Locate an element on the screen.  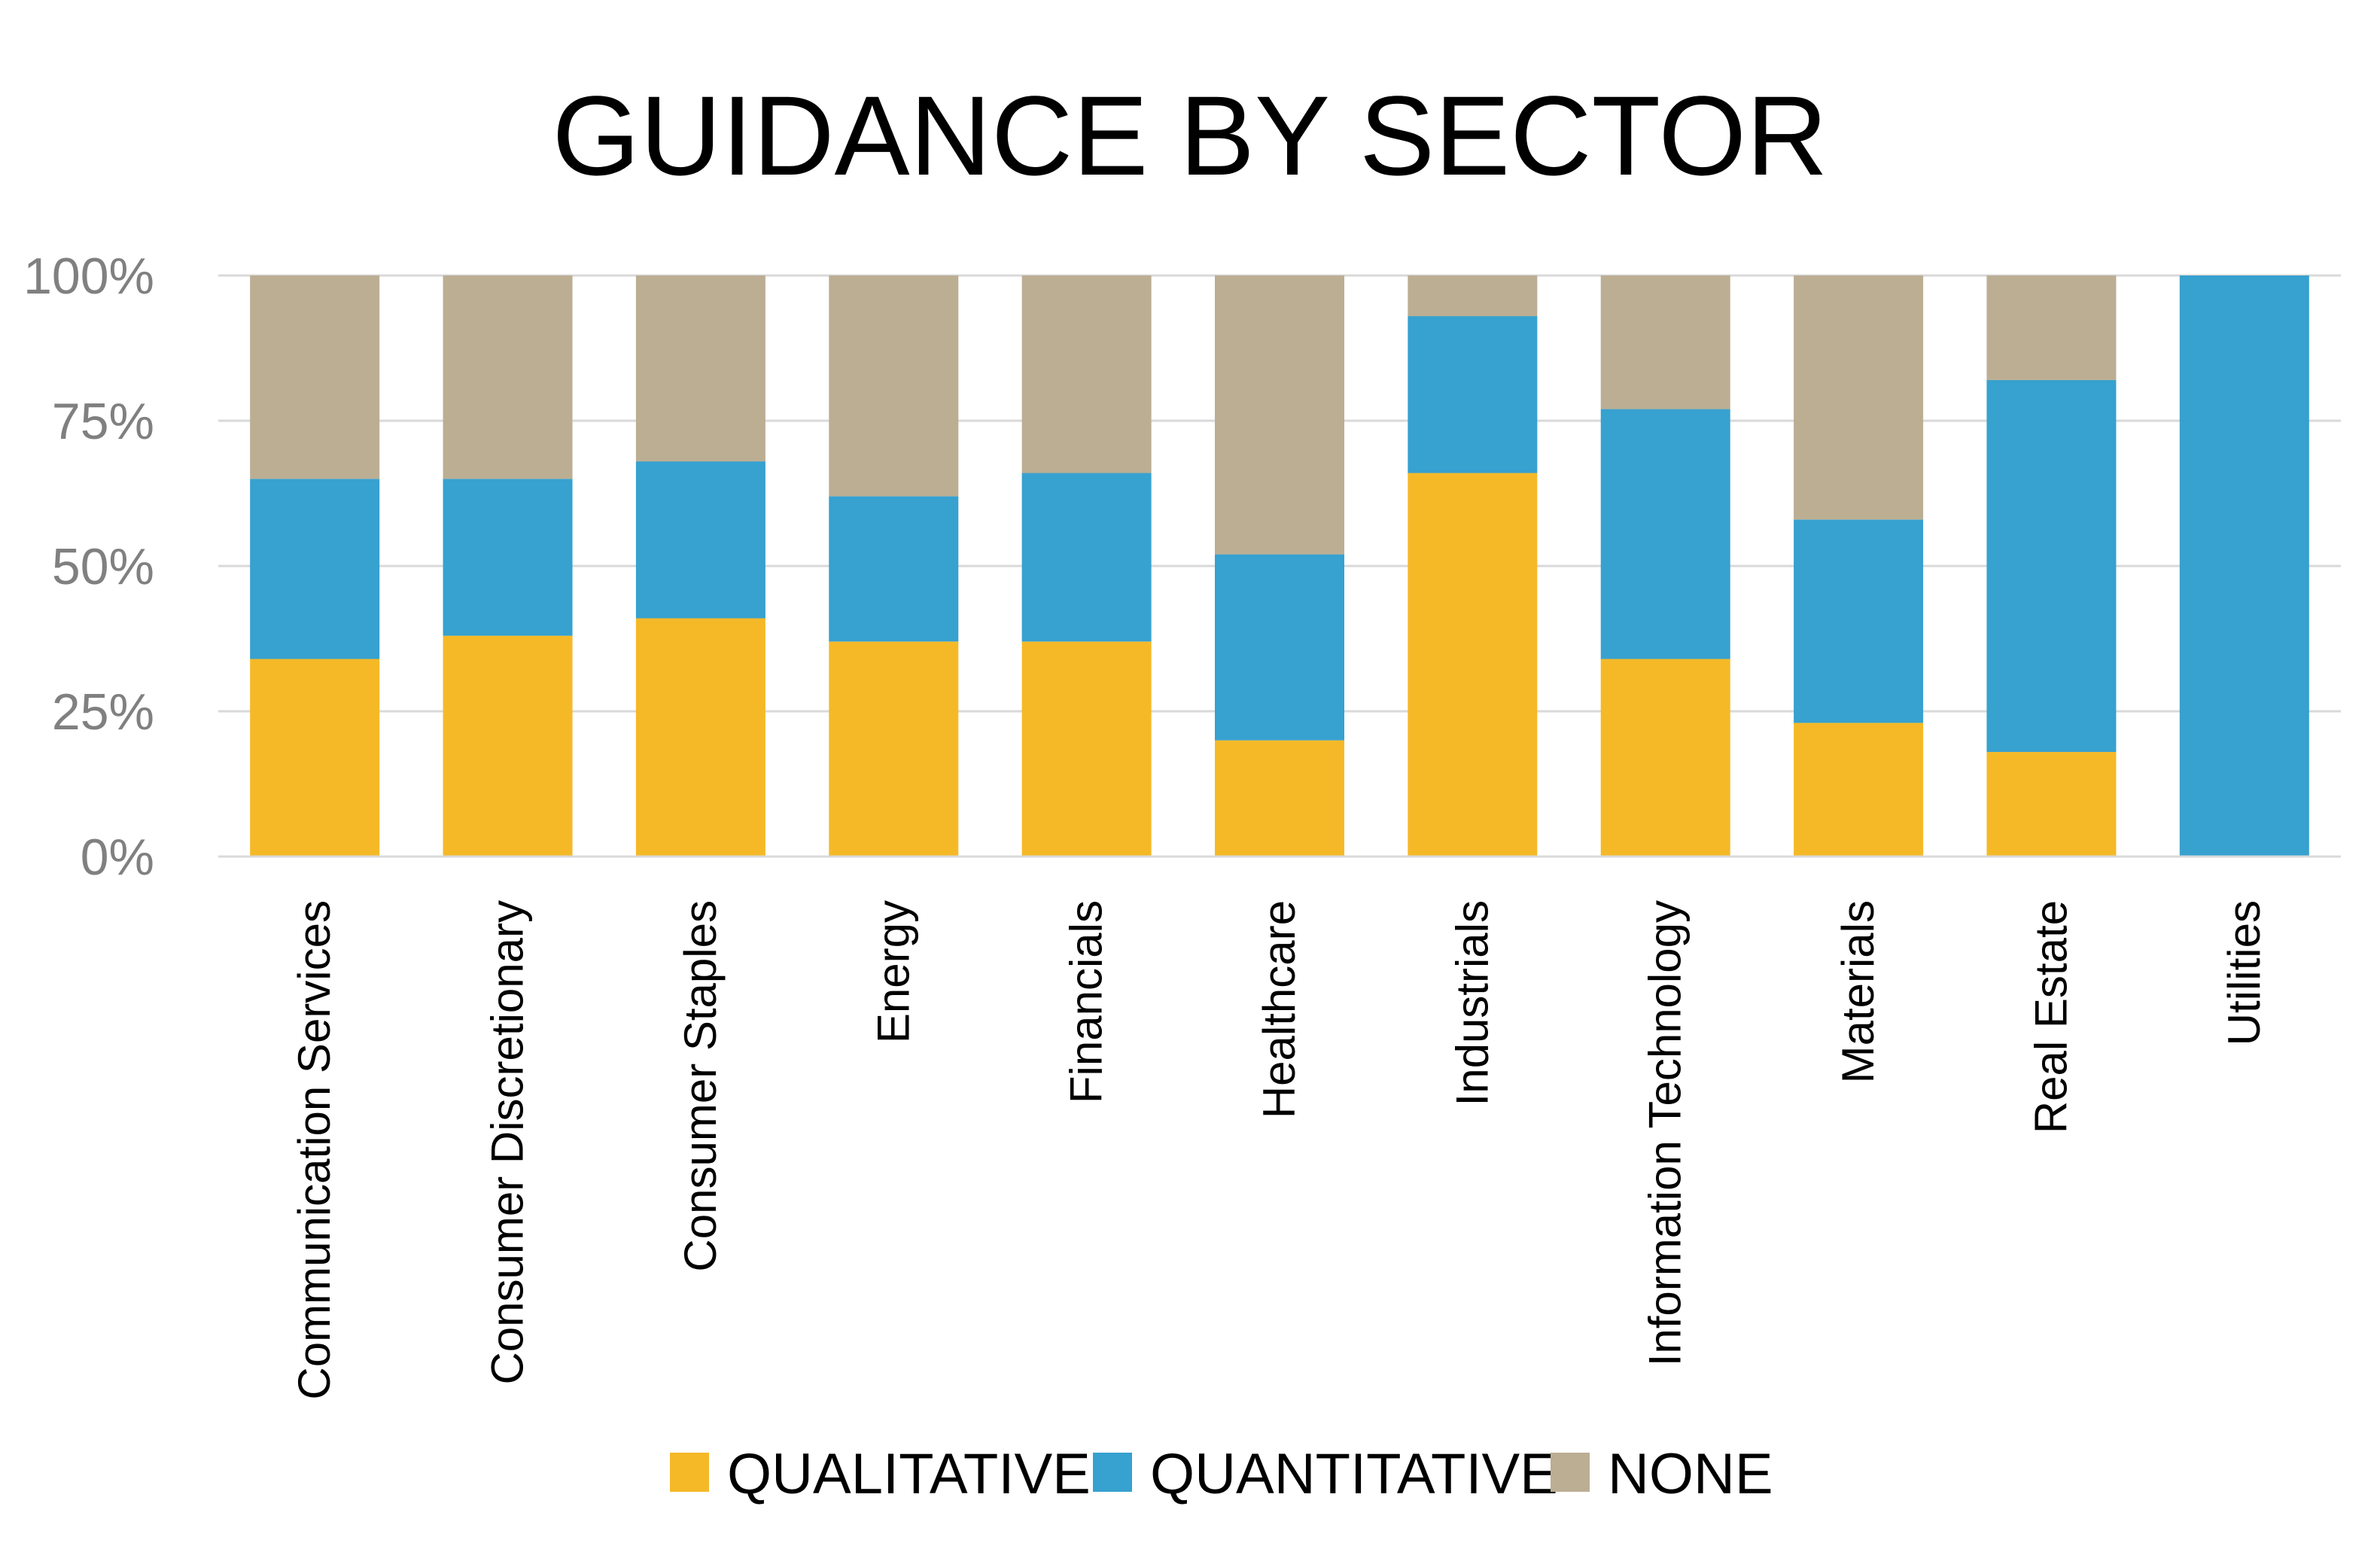
x-tick-label: Consumer Staples is located at coordinates (700, 1086).